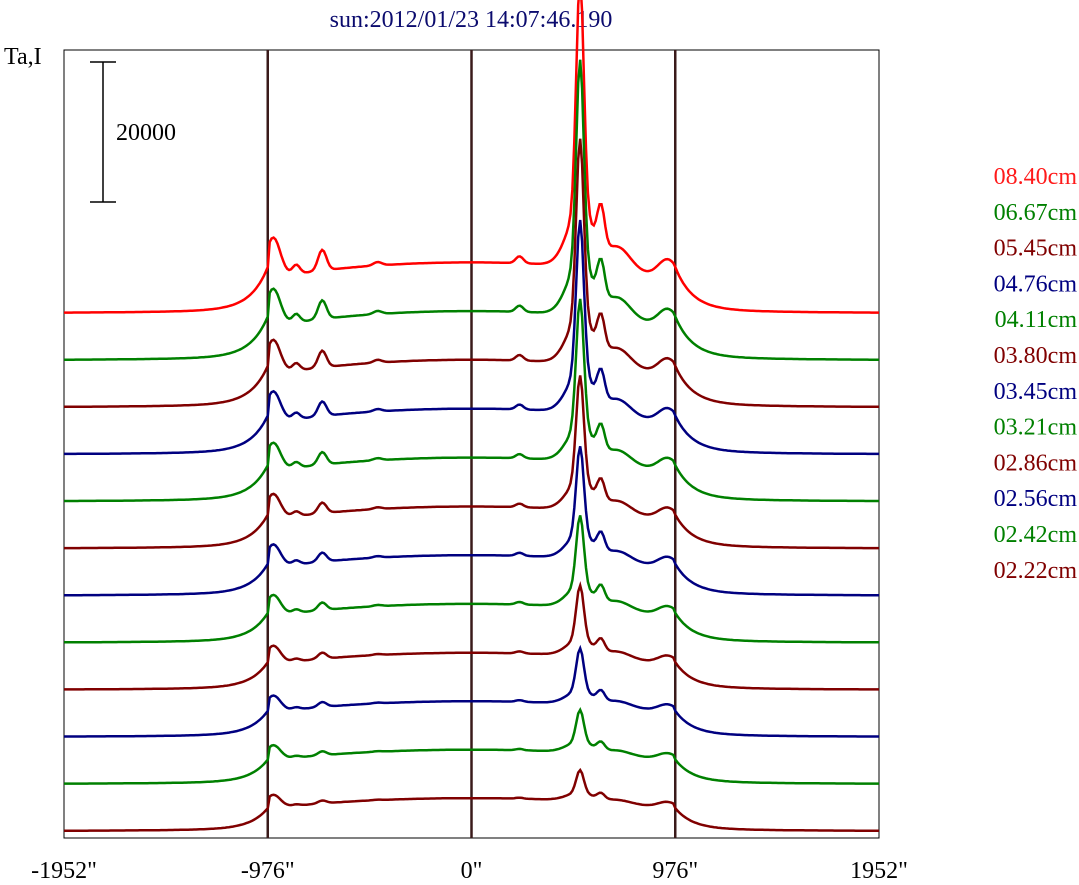 The image size is (1079, 885). I want to click on legend-entry: 02.22cm, so click(1036, 571).